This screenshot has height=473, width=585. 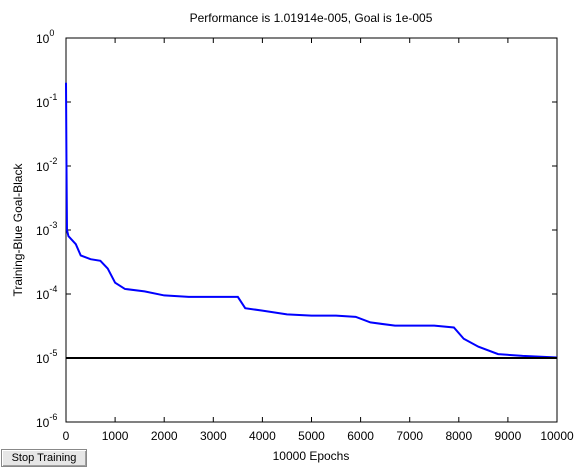 I want to click on y-tick-label: 10⁻¹, so click(x=46, y=101).